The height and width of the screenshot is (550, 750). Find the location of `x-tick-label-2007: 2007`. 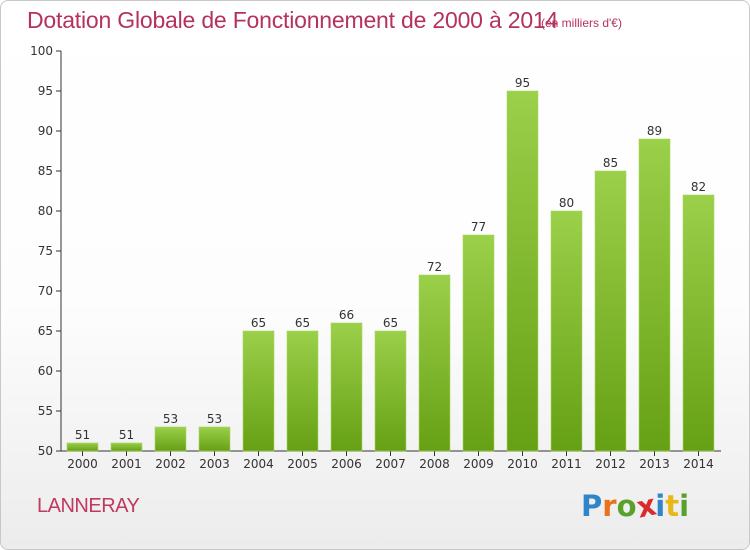

x-tick-label-2007: 2007 is located at coordinates (390, 464).